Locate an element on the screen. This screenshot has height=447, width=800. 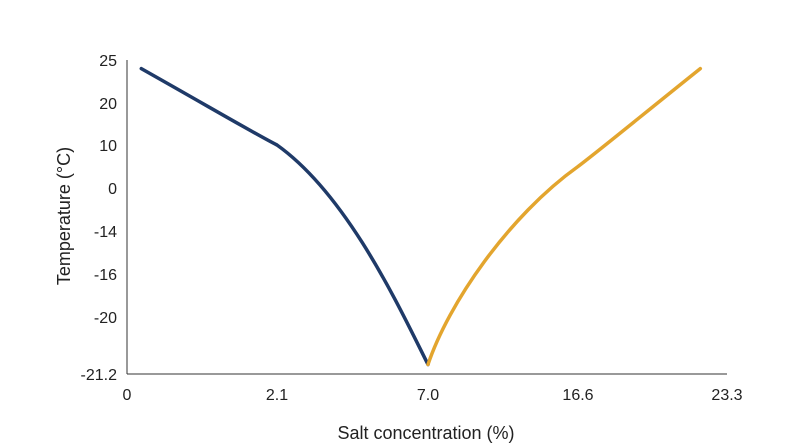
x-tick-label: 0 is located at coordinates (127, 395).